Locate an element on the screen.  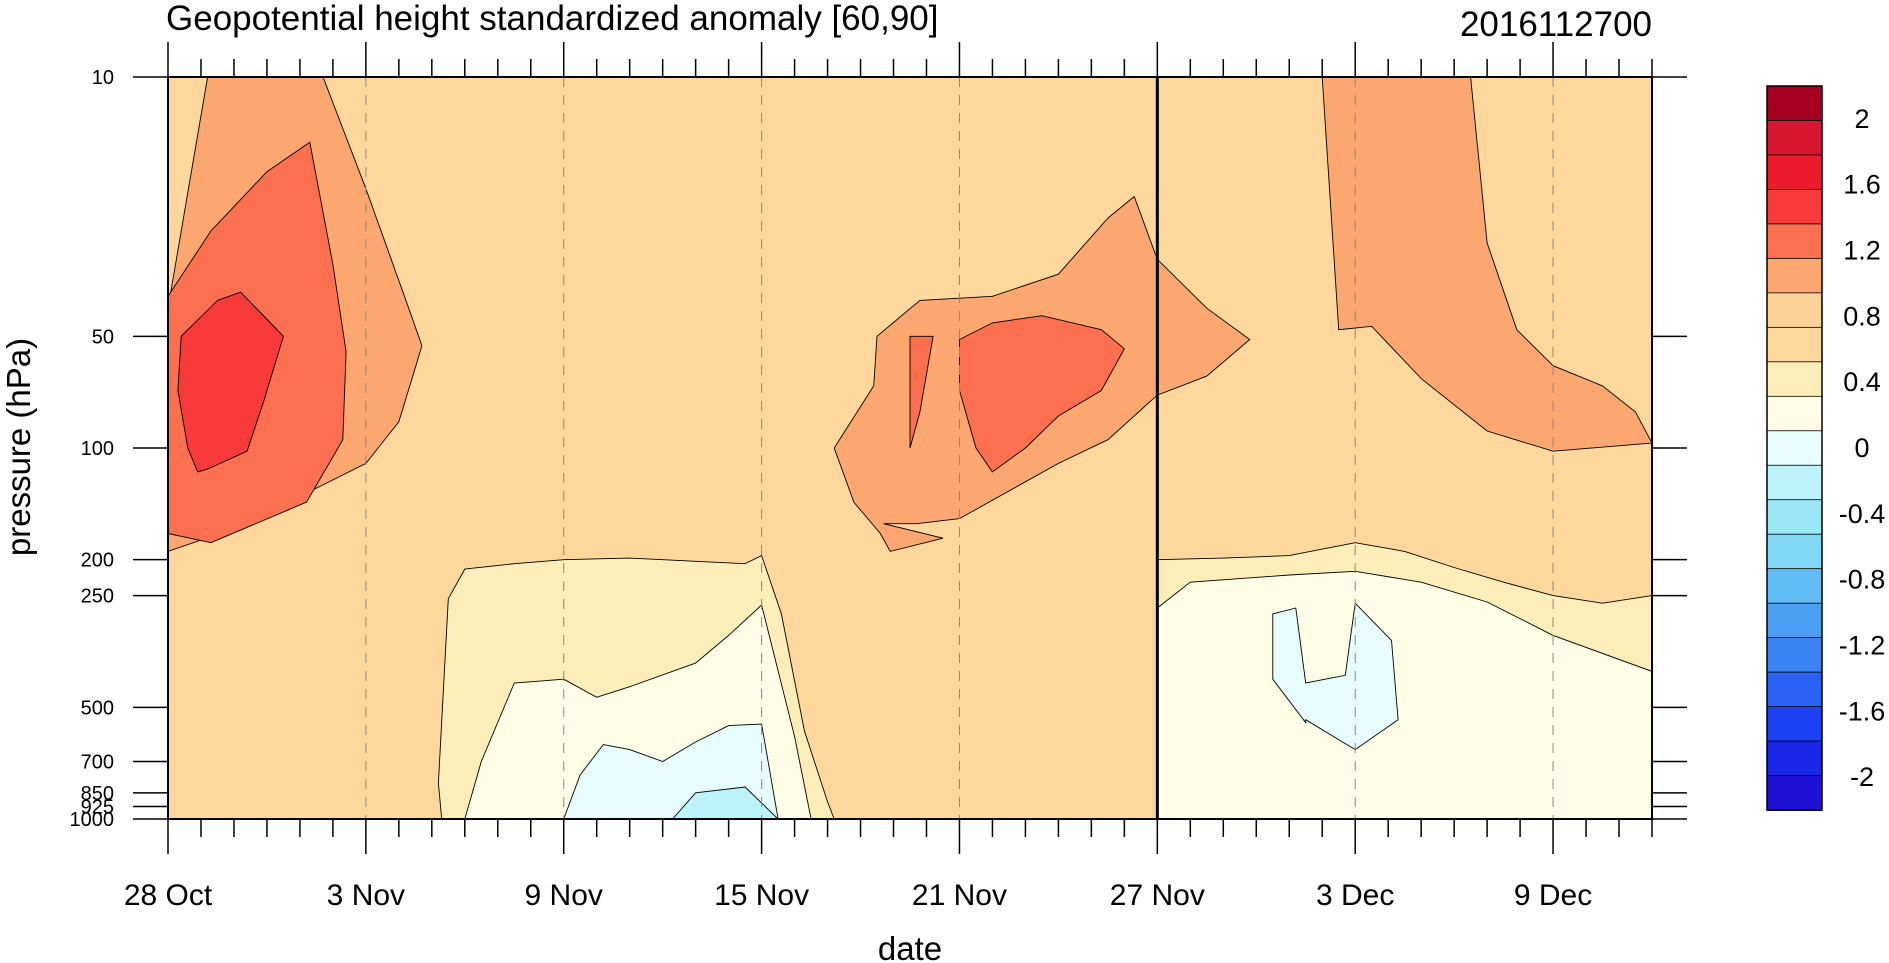
x-tick-label: 3 Dec is located at coordinates (1355, 895).